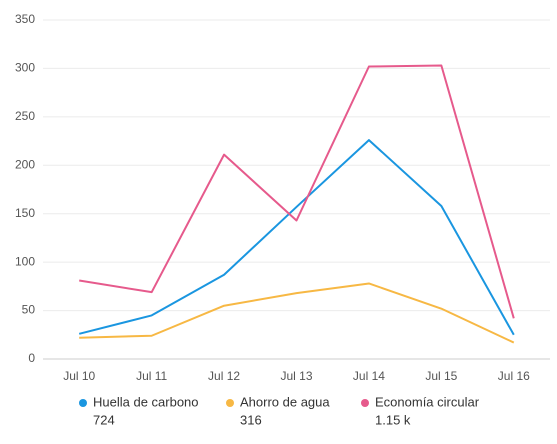 This screenshot has height=444, width=557. Describe the element at coordinates (79, 376) in the screenshot. I see `x-tick-label: Jul 10` at that location.